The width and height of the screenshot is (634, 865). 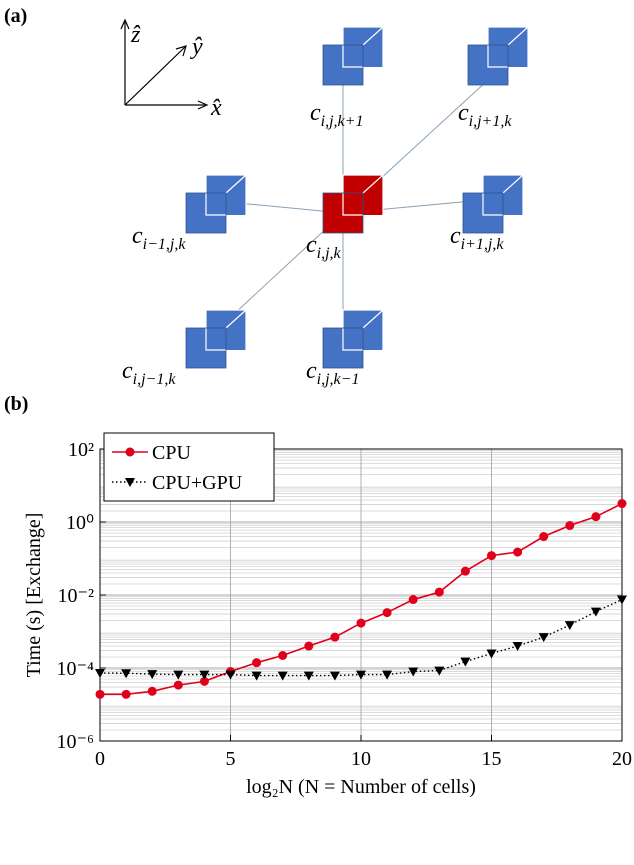 I want to click on cell-sub: i,j+1,k, so click(x=491, y=121).